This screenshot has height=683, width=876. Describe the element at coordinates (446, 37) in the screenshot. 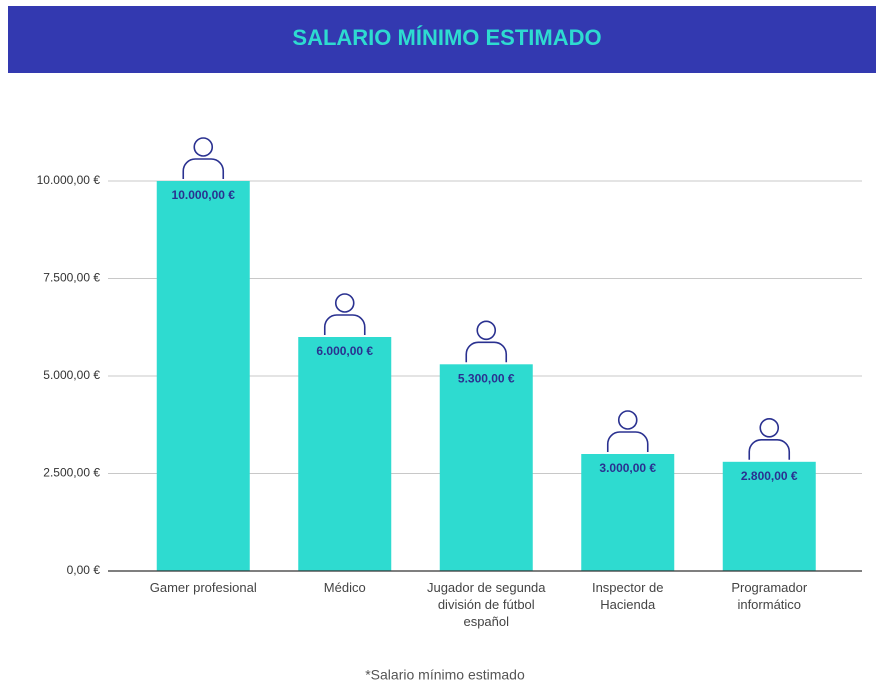

I see `chart-title: SALARIO MÍNIMO ESTIMADO` at that location.